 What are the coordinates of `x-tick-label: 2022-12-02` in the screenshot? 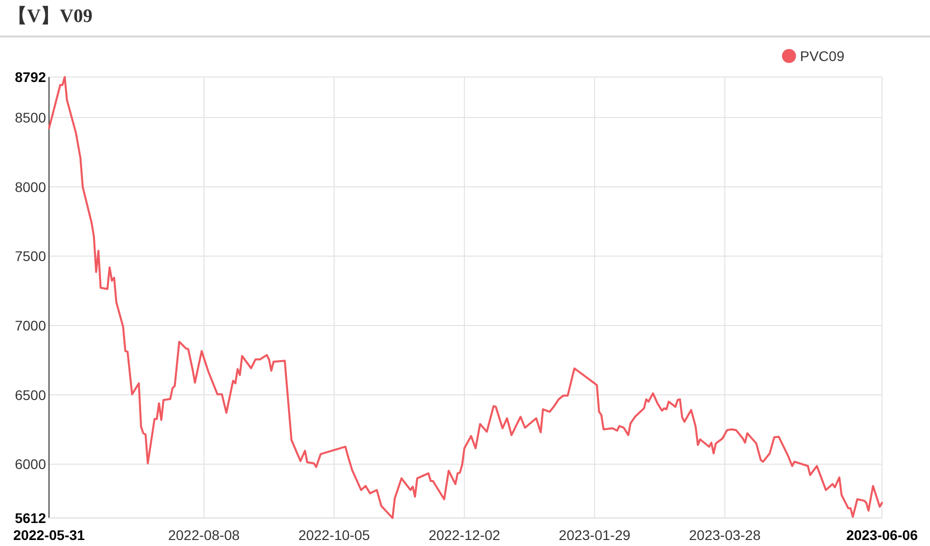 It's located at (464, 535).